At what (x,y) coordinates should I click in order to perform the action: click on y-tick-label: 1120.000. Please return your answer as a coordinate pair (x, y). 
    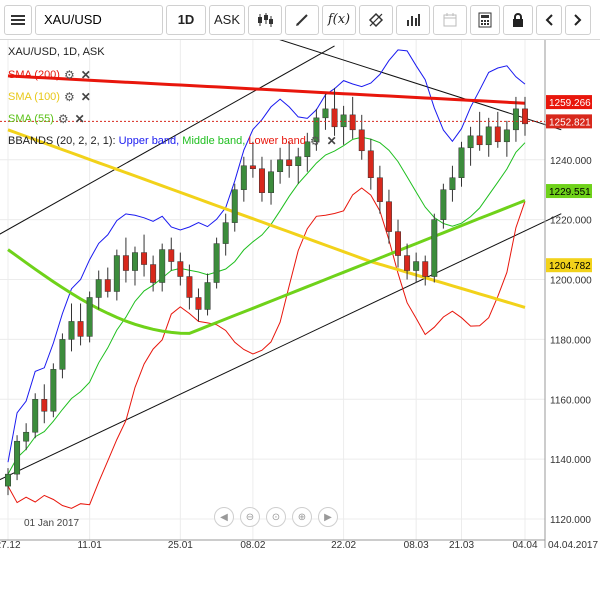
    Looking at the image, I should click on (570, 520).